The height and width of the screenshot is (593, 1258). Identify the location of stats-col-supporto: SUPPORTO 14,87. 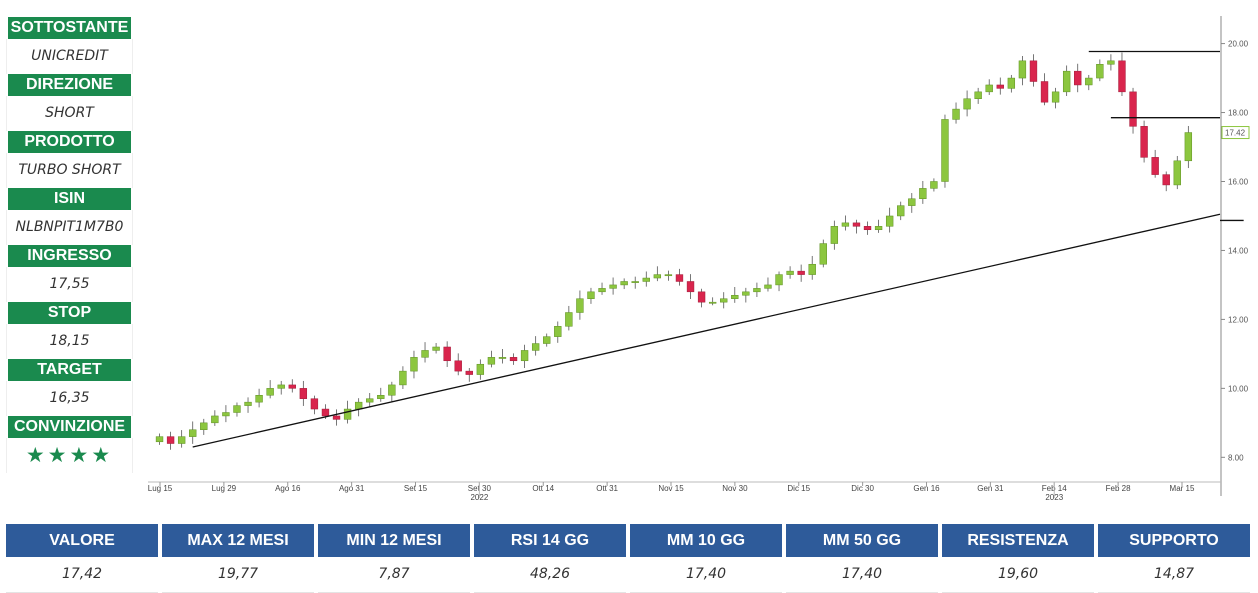
(1174, 558).